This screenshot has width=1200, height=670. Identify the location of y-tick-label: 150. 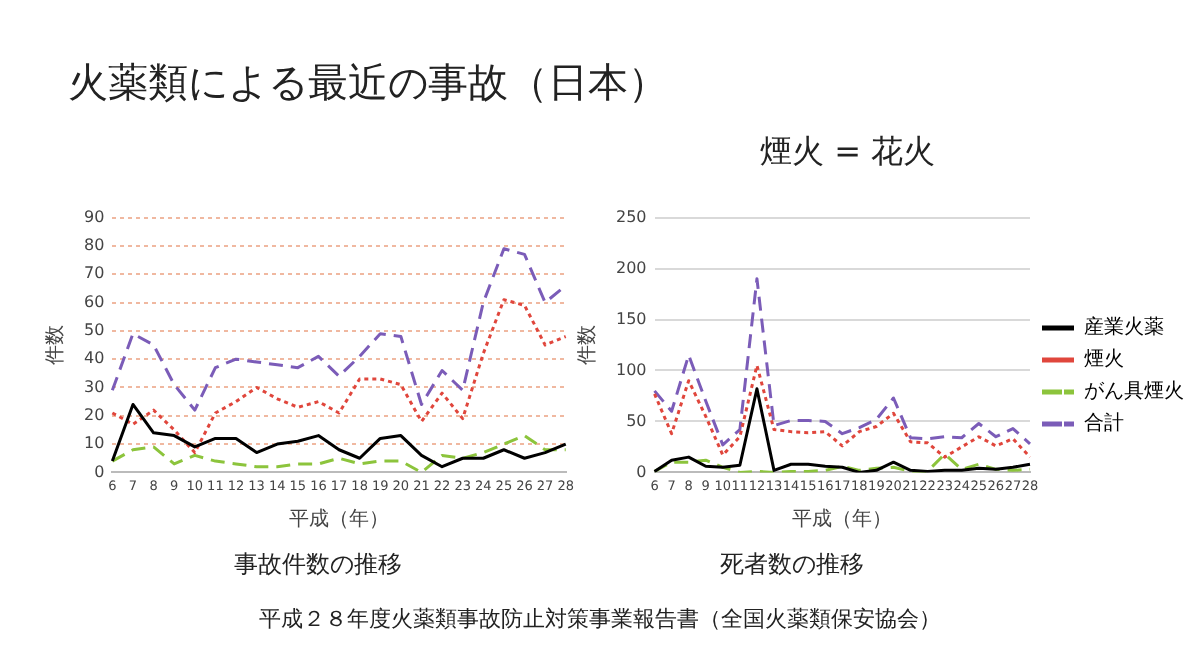
(631, 318).